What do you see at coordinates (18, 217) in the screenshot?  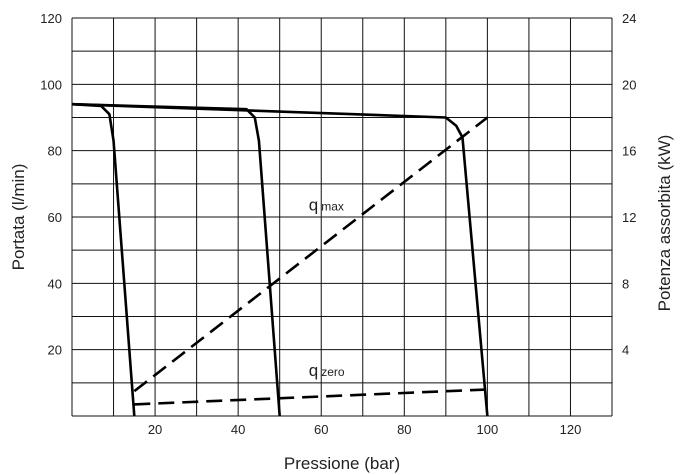 I see `y-axis-left-label: Portata (l/min)` at bounding box center [18, 217].